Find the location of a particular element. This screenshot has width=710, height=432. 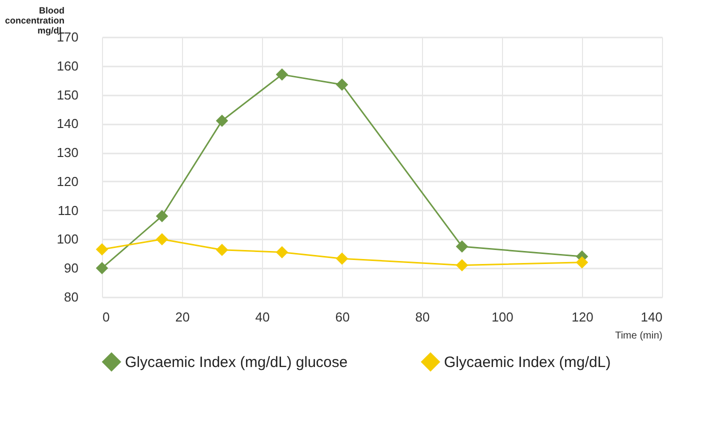

legend-label: Glycaemic Index (mg/dL) glucose is located at coordinates (236, 362).